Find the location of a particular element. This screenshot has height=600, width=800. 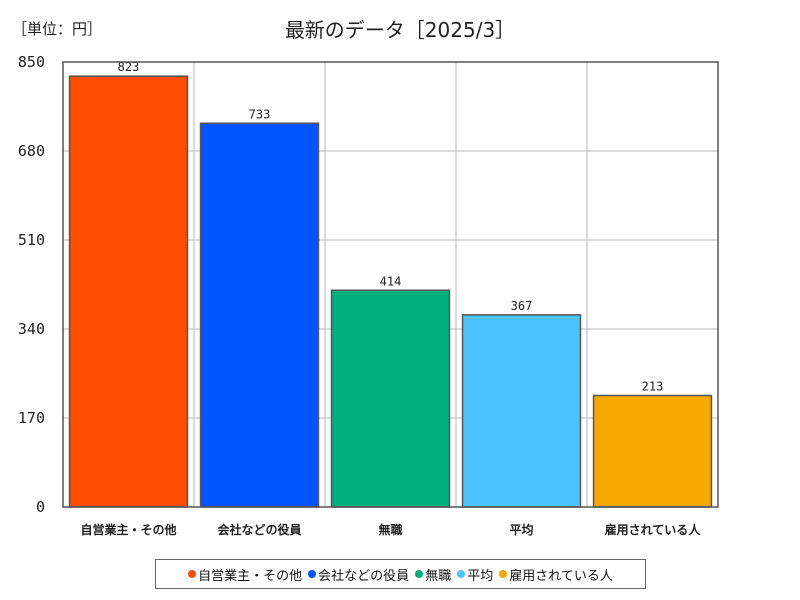

y-tick-label: 510 is located at coordinates (31, 240).